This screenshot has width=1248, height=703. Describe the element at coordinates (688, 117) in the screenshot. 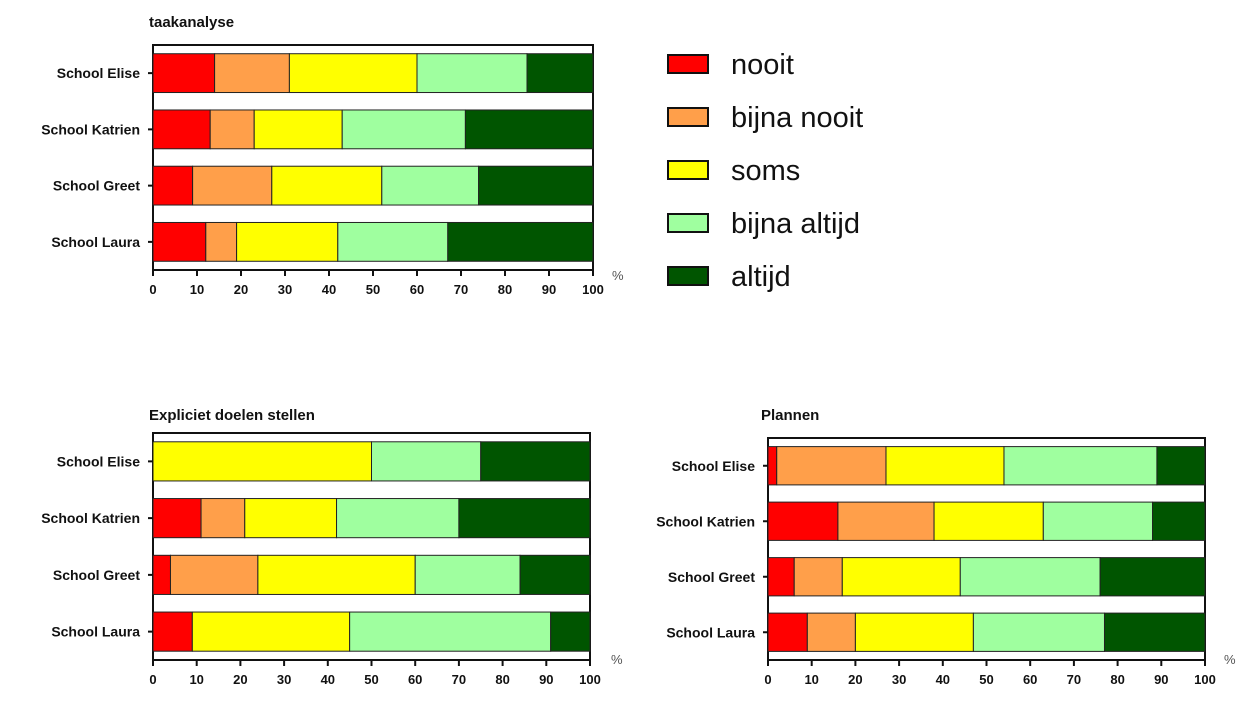

I see `legend-swatch-bijna-nooit` at that location.